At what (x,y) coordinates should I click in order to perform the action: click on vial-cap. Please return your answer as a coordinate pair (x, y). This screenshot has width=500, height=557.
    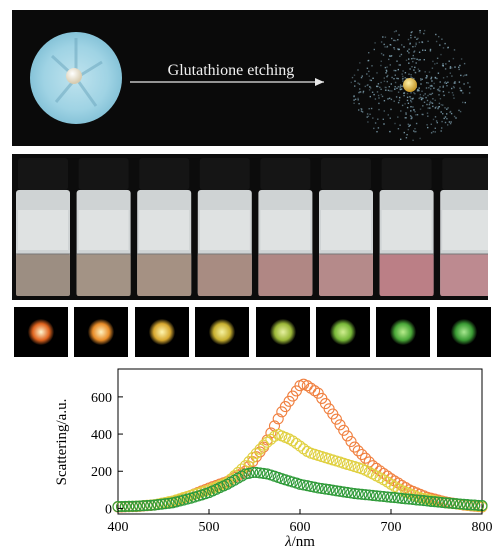
    Looking at the image, I should click on (164, 174).